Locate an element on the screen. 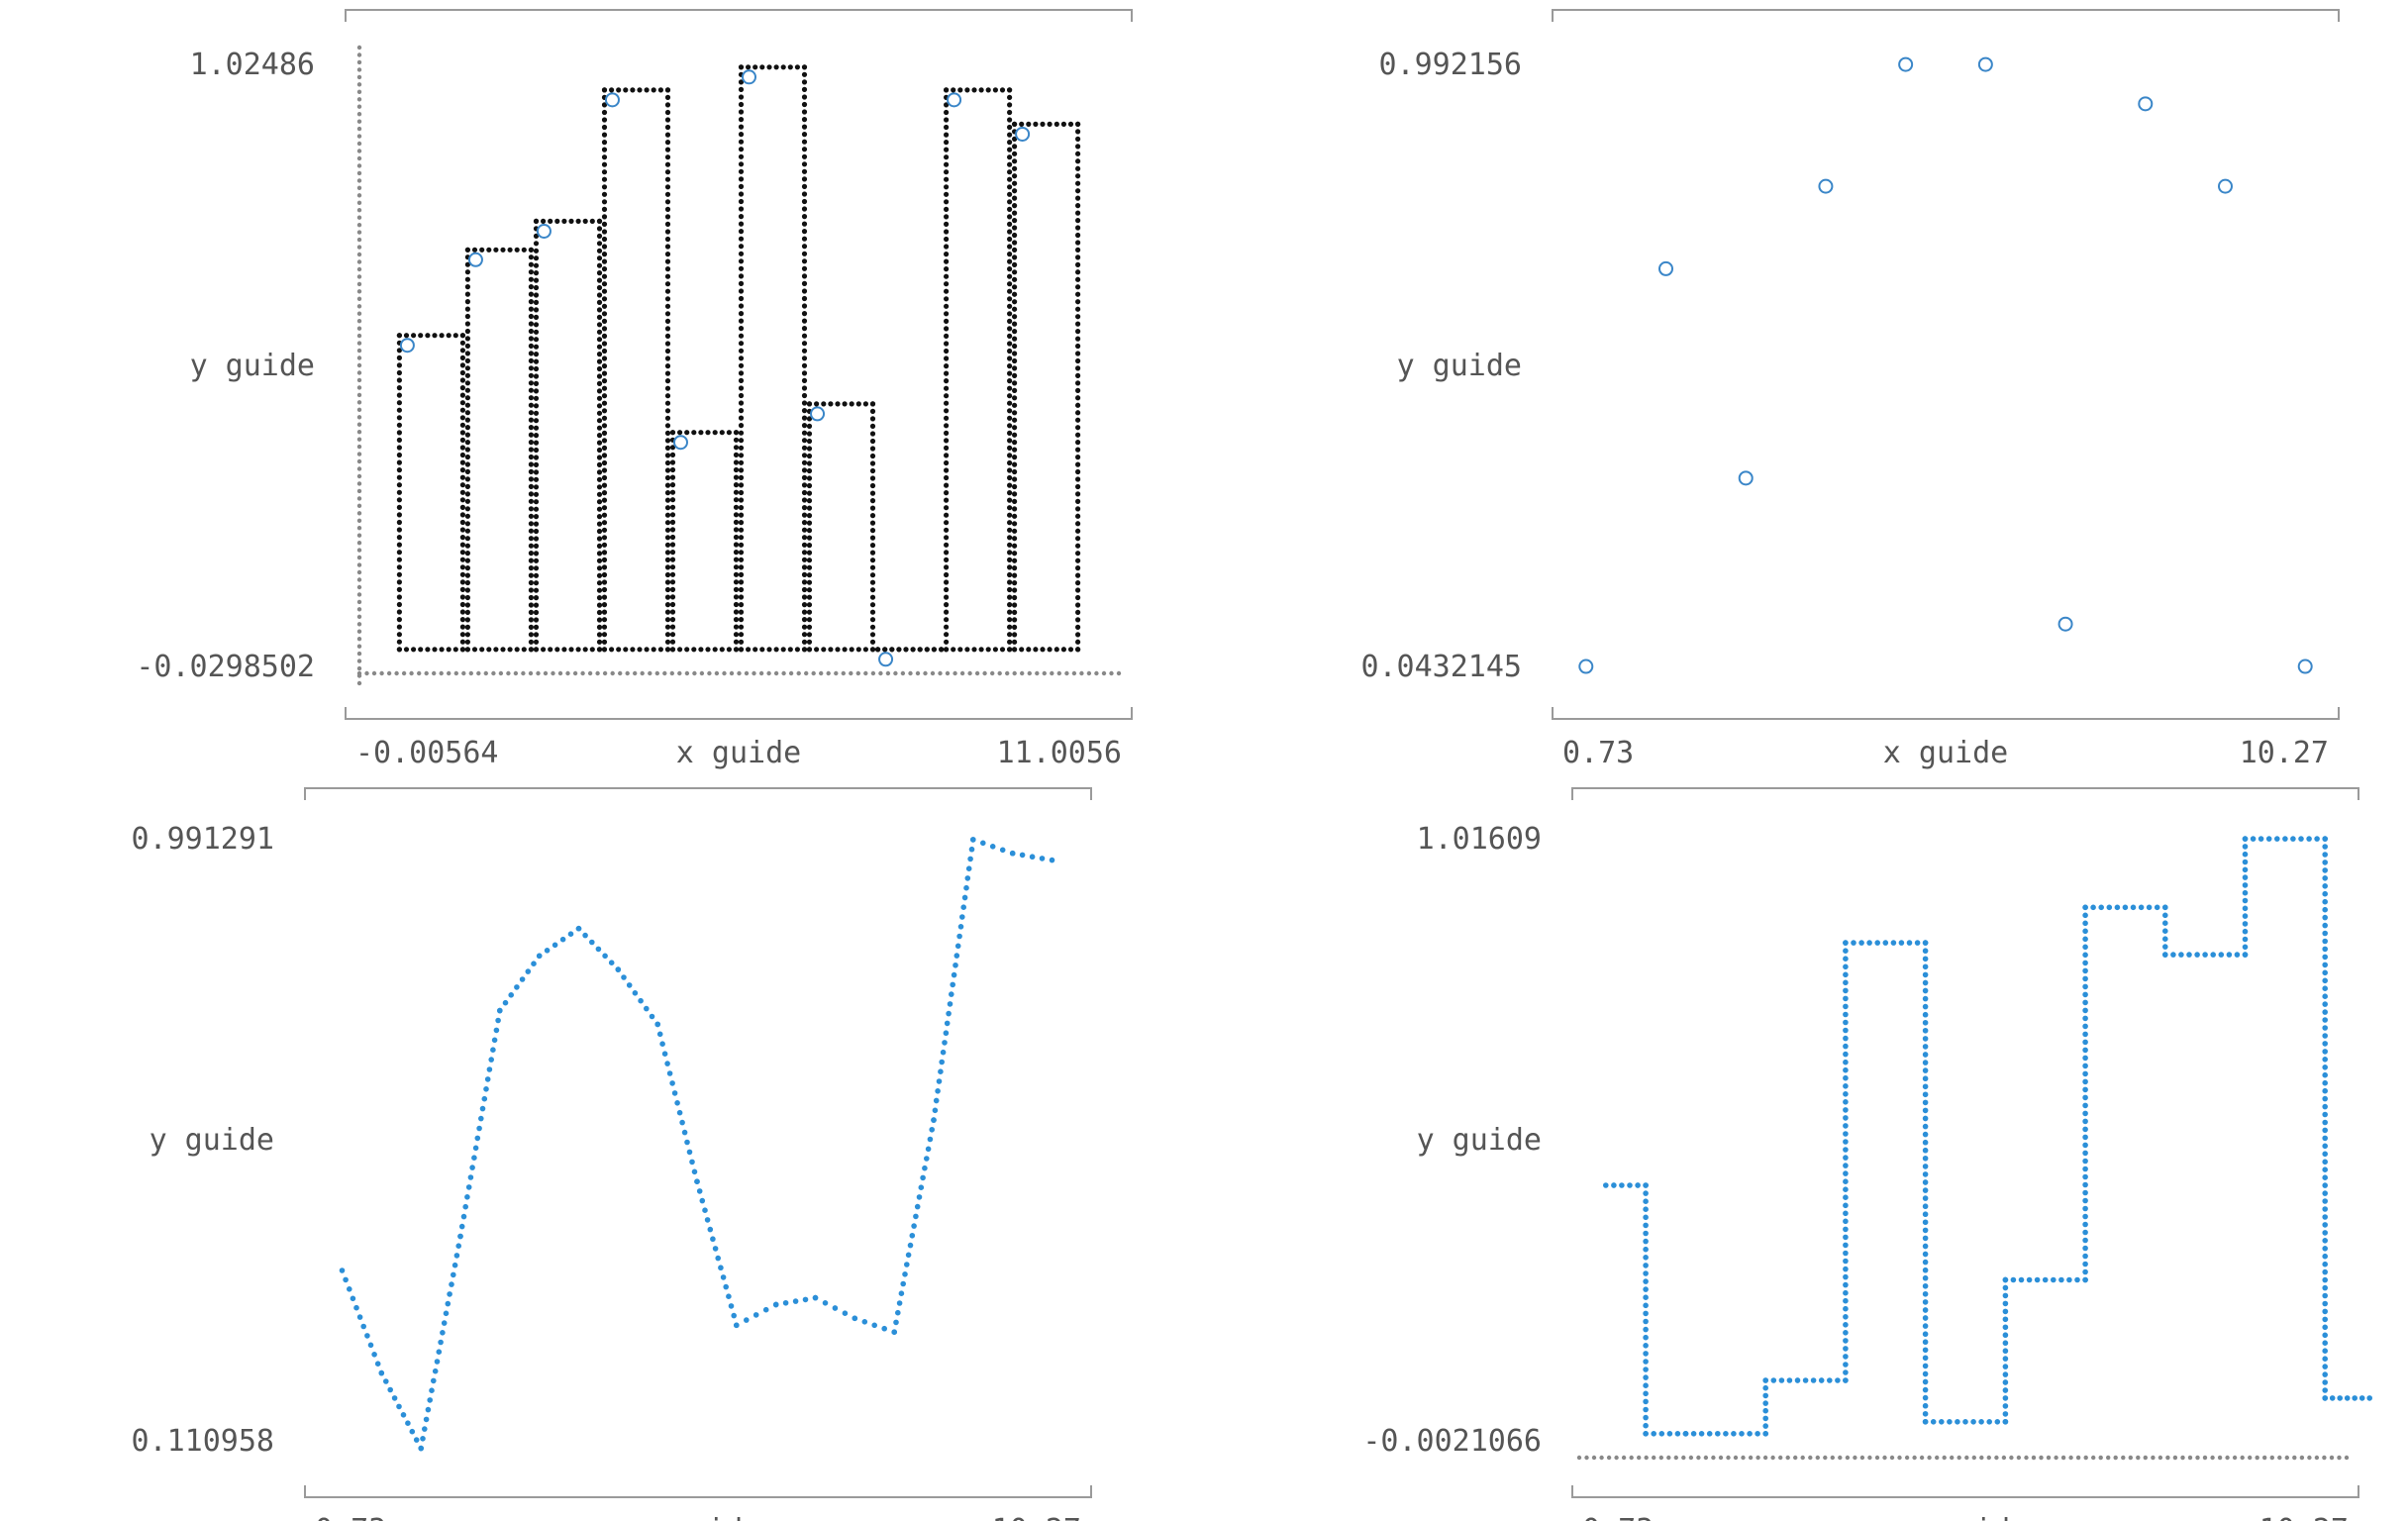  y-tick-label: -0.0021066 is located at coordinates (1452, 1441).